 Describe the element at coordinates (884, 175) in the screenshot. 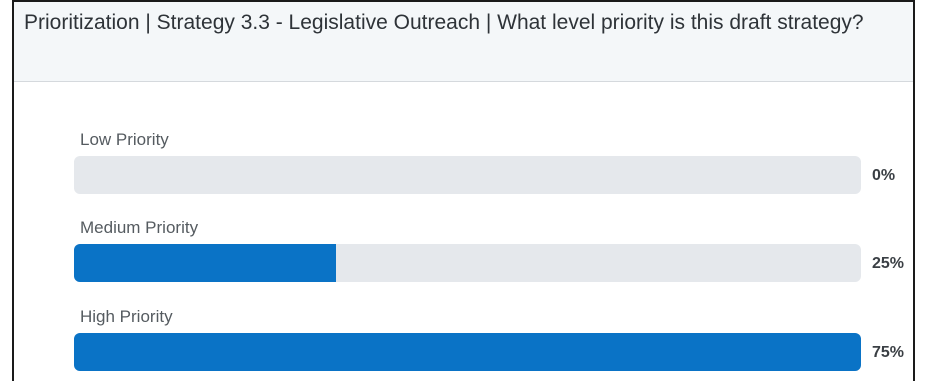

I see `bar-value-low-priority: 0%` at that location.